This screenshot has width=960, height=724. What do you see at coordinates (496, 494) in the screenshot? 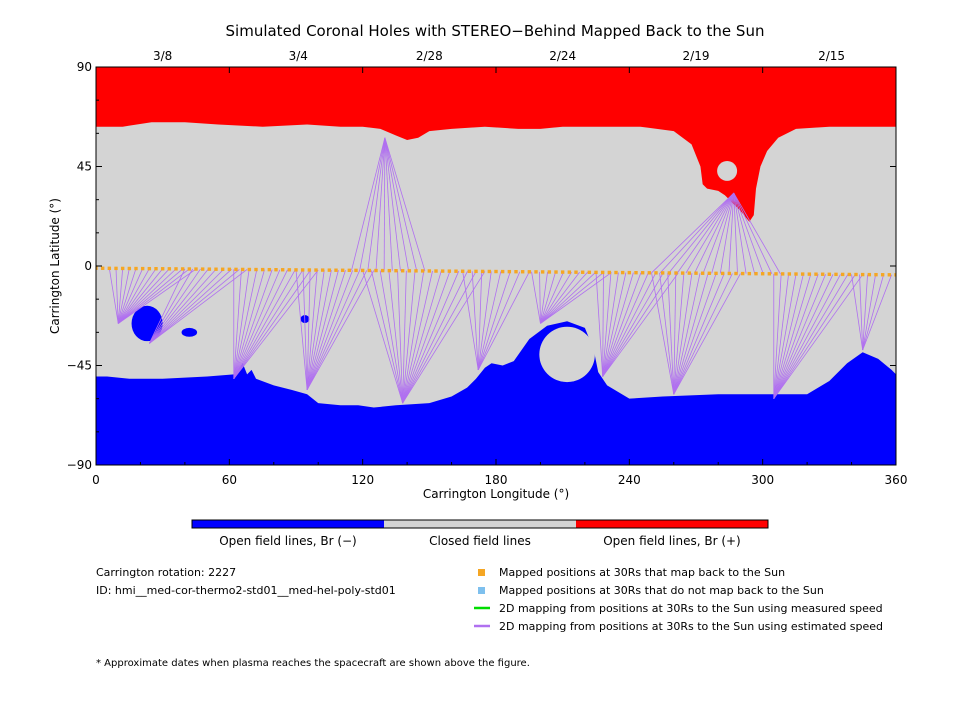
I see `x-axis-label: Carrington Longitude (°)` at bounding box center [496, 494].